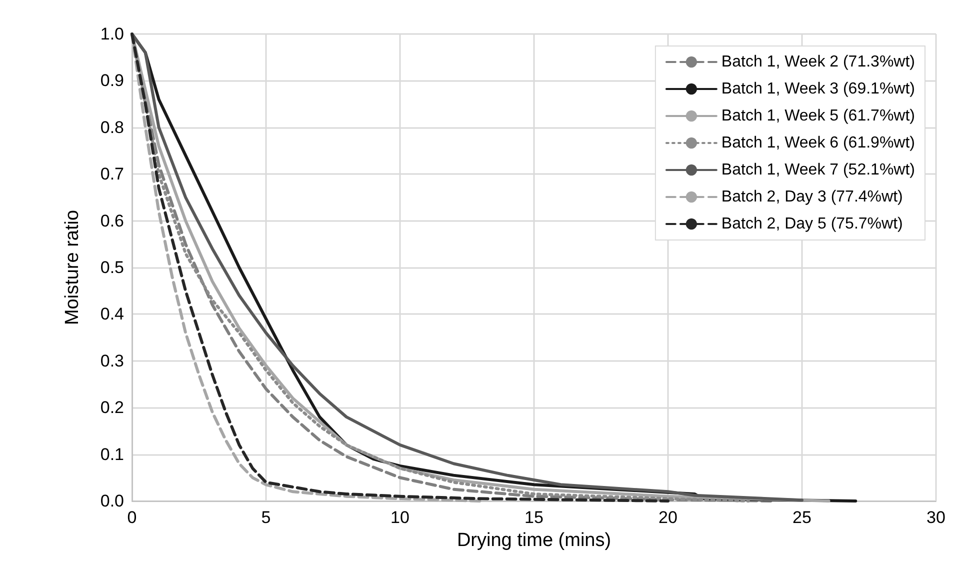 This screenshot has width=955, height=581. Describe the element at coordinates (812, 224) in the screenshot. I see `legend-label: Batch 2, Day 5 (75.7%wt)` at that location.